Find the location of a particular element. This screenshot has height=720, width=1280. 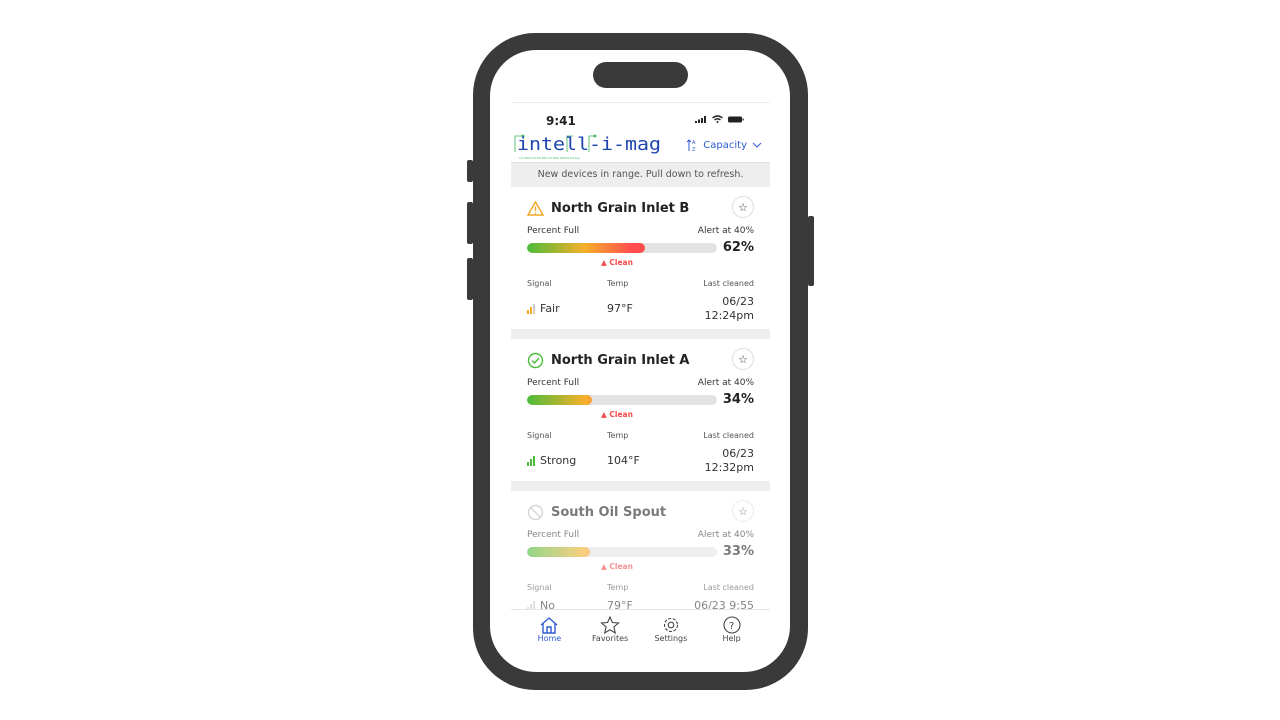

tab-home: Home is located at coordinates (549, 638).